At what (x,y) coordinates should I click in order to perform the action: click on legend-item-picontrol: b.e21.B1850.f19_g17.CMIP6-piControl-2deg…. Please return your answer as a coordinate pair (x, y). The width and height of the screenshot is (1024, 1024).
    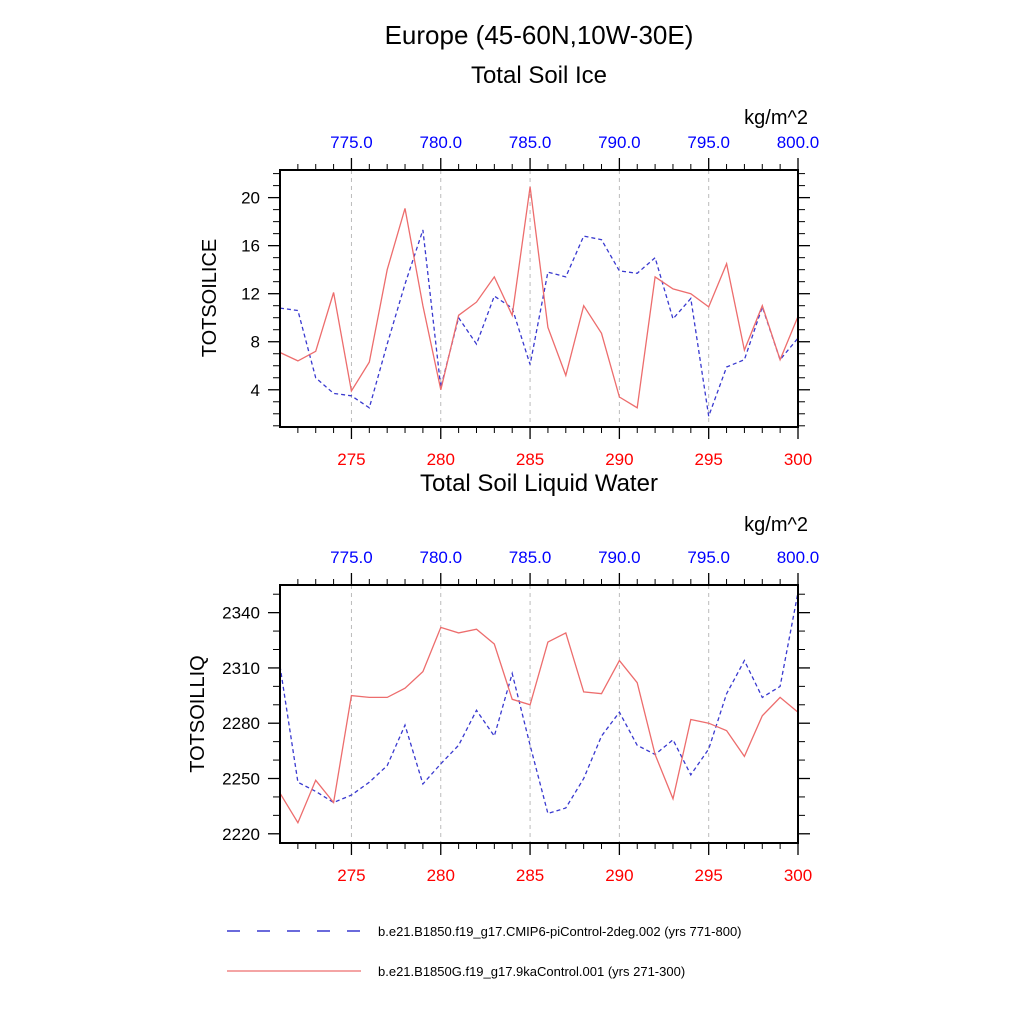
    Looking at the image, I should click on (484, 931).